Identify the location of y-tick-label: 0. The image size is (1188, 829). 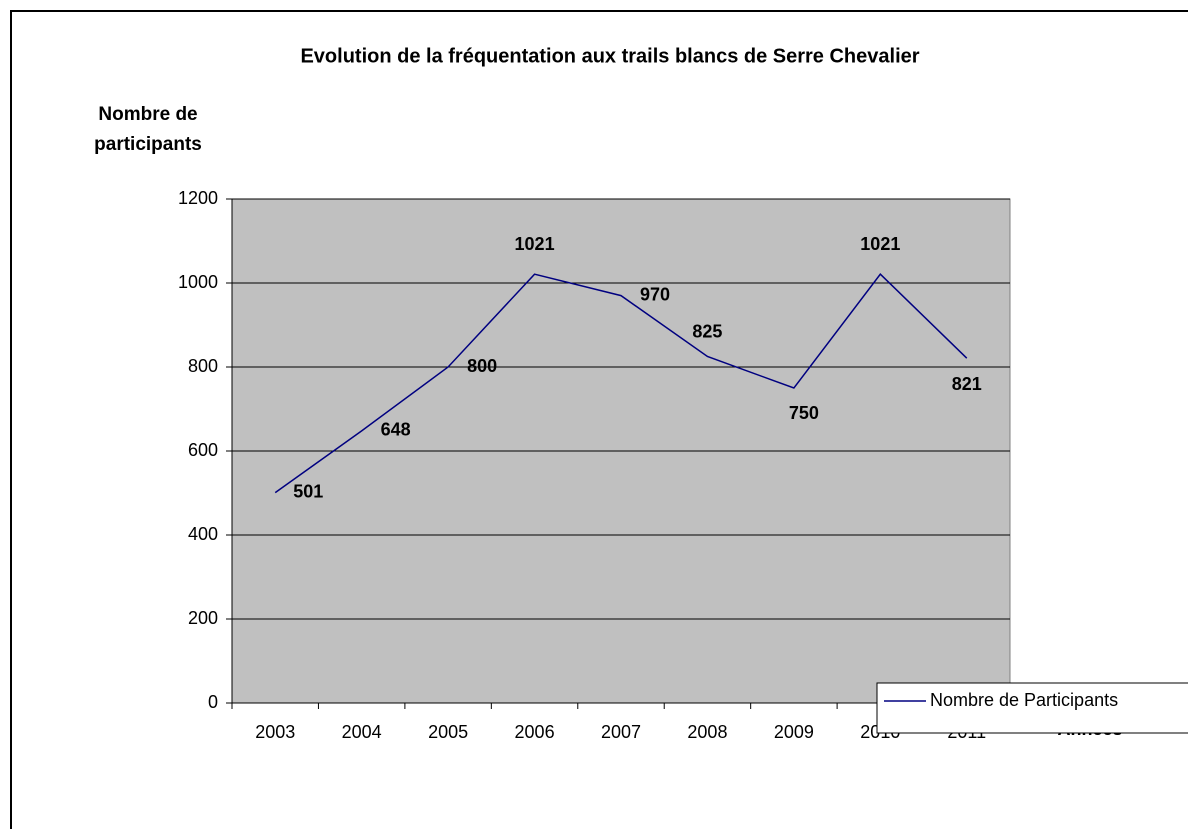
(213, 702).